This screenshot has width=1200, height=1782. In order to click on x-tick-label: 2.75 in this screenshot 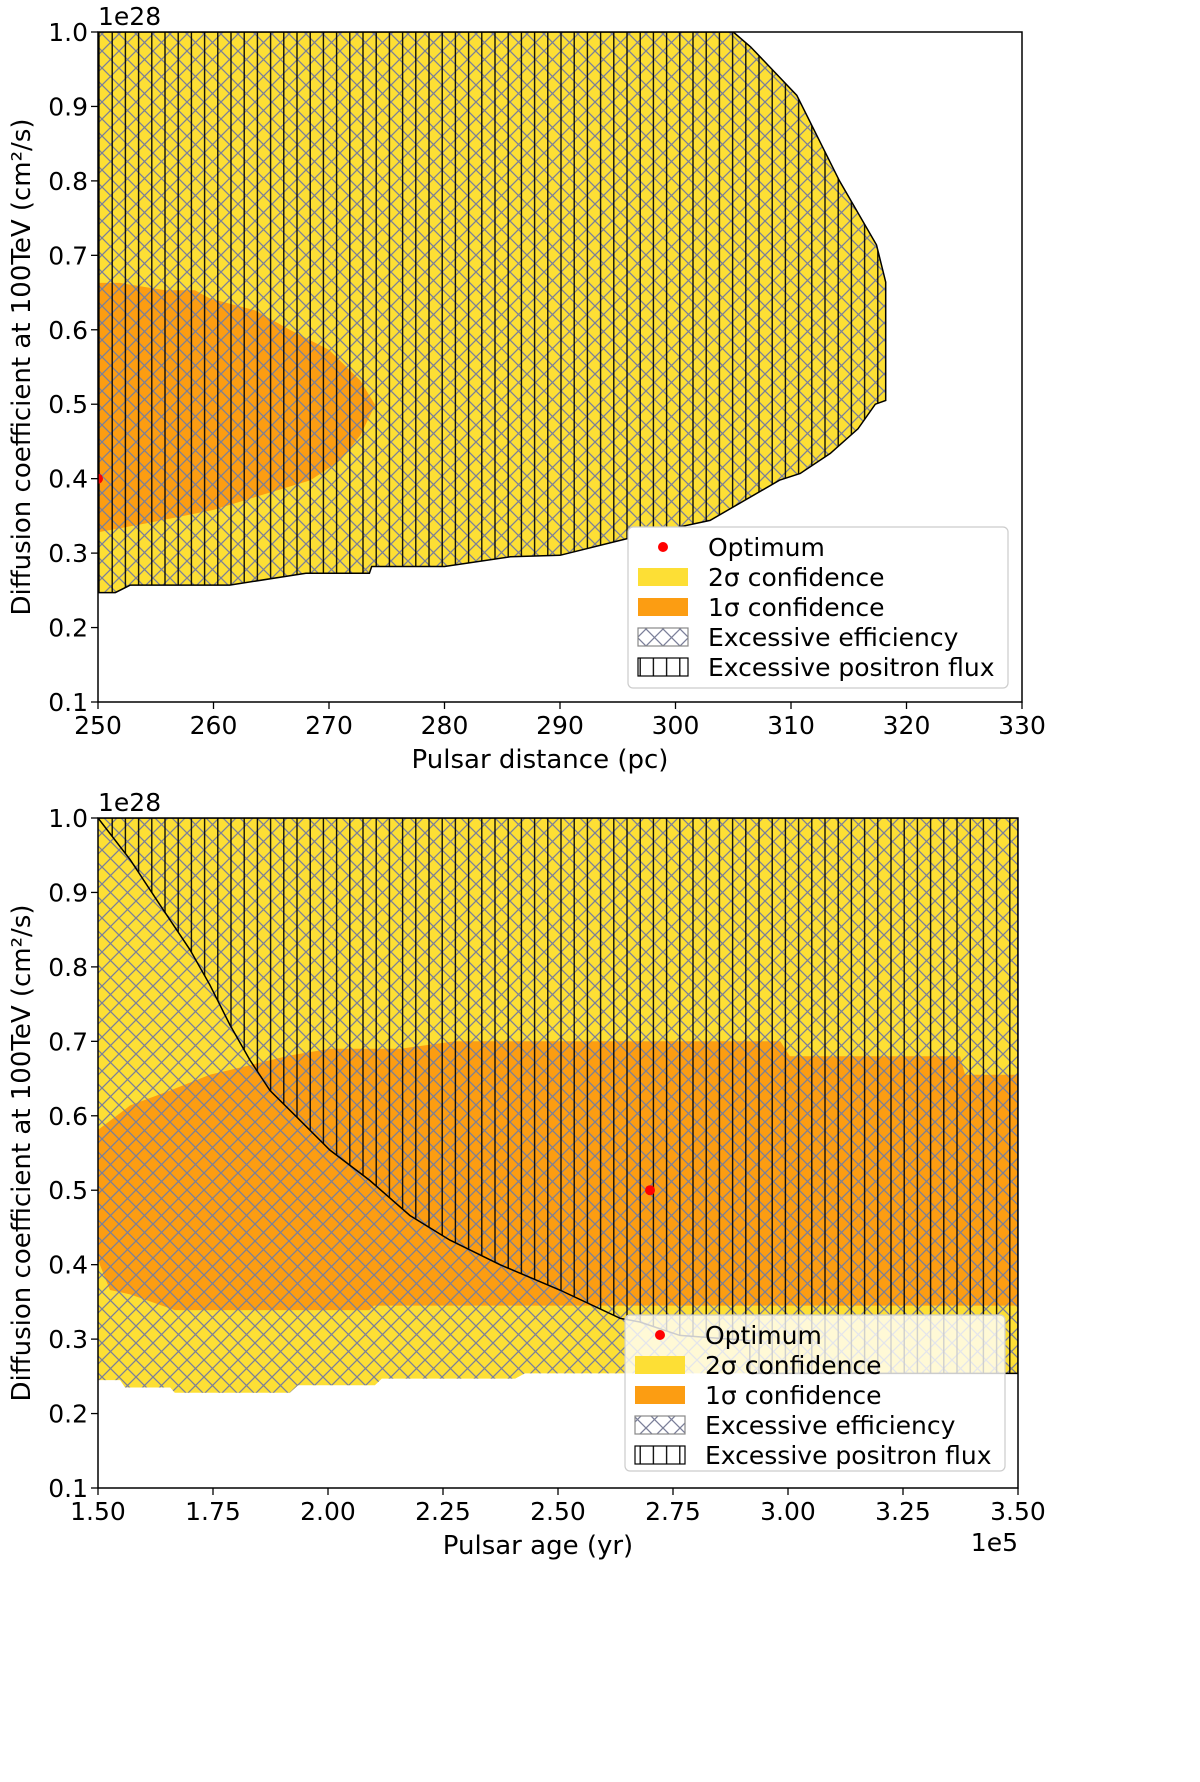, I will do `click(673, 1511)`.